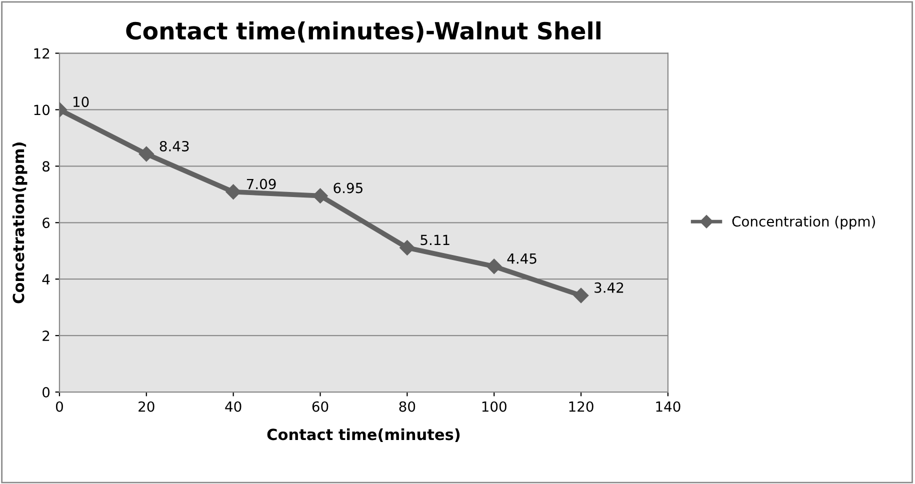 This screenshot has height=484, width=915. I want to click on data-label: 5.11, so click(435, 240).